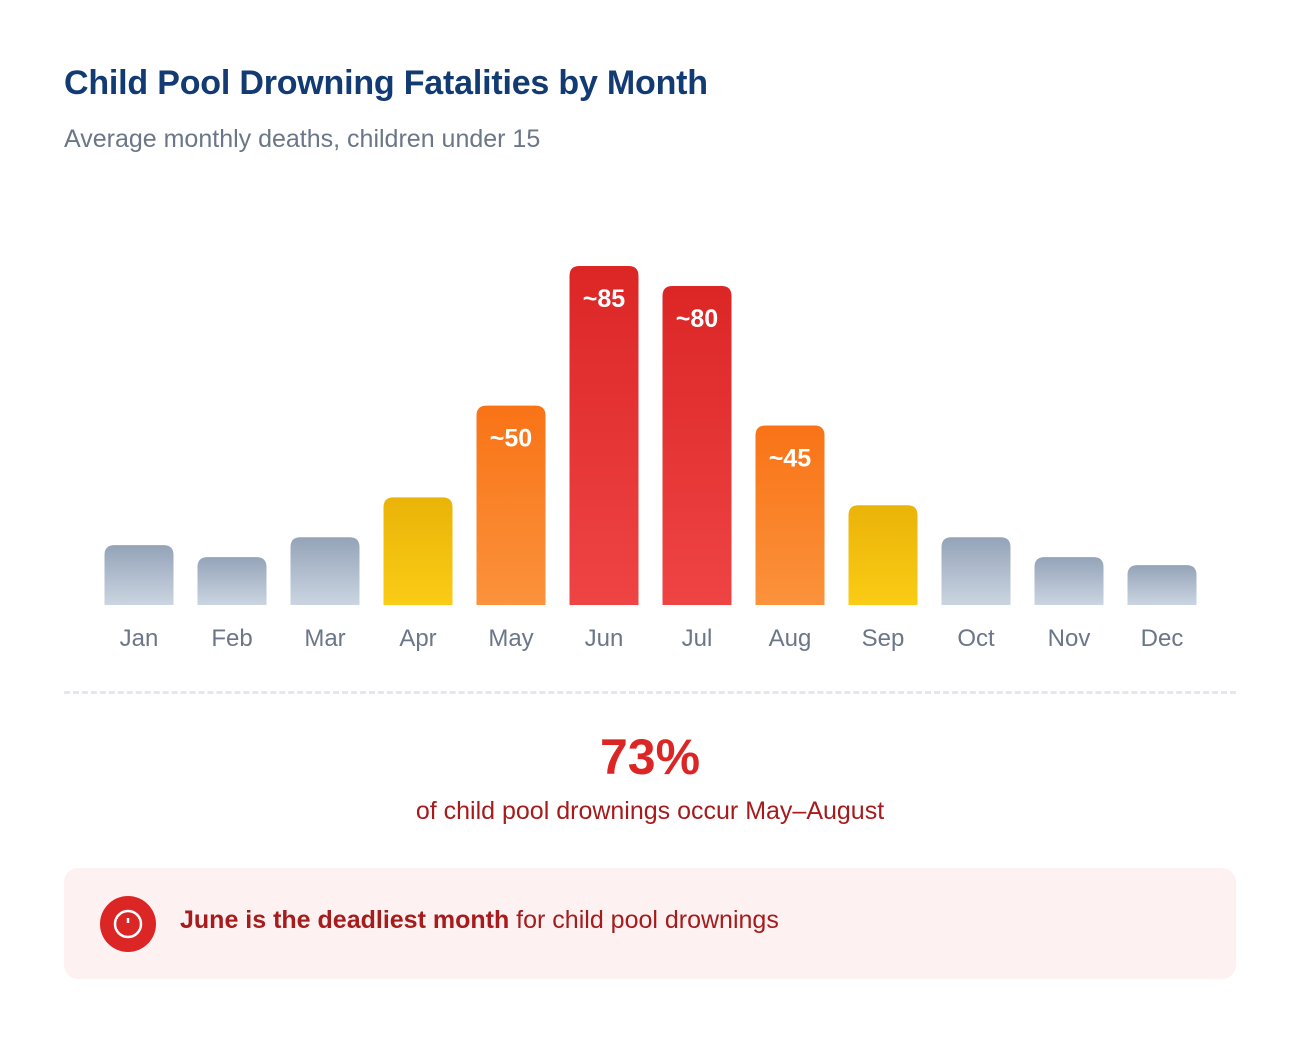 This screenshot has width=1300, height=1044. What do you see at coordinates (139, 638) in the screenshot?
I see `x-tick-label: Jan` at bounding box center [139, 638].